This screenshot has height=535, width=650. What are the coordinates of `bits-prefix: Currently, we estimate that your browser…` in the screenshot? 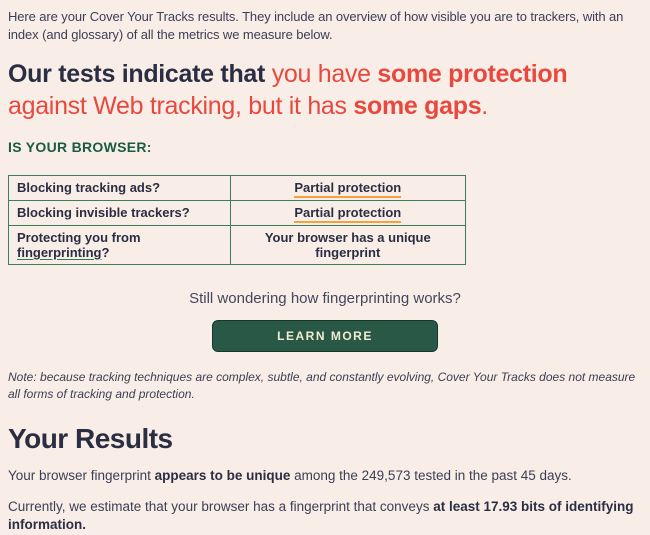 It's located at (221, 506).